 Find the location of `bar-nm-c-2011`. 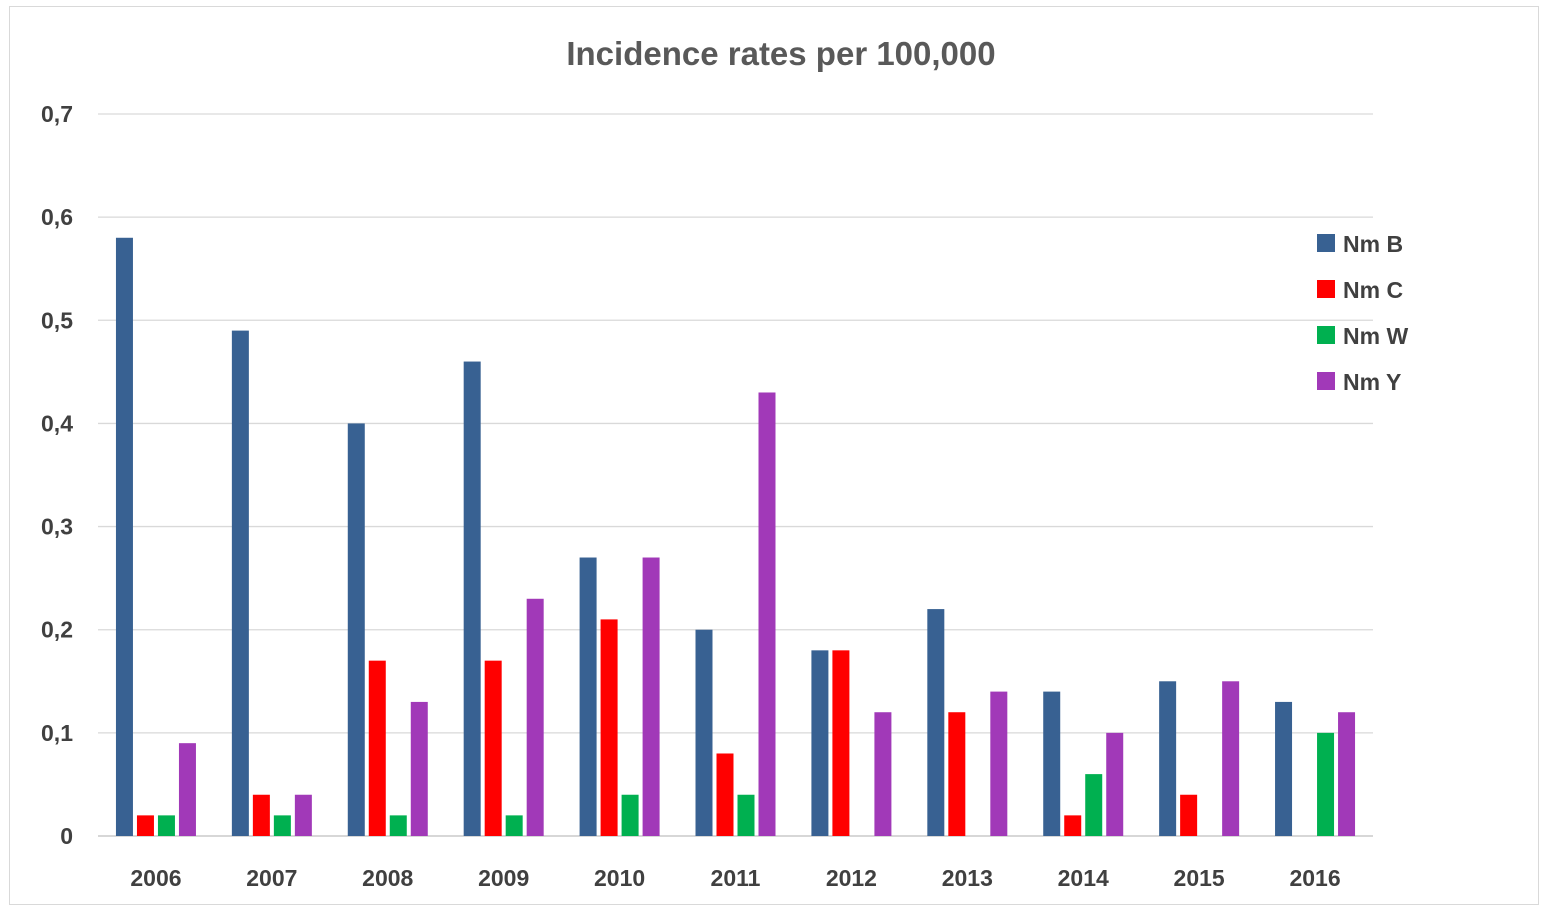

bar-nm-c-2011 is located at coordinates (725, 794).